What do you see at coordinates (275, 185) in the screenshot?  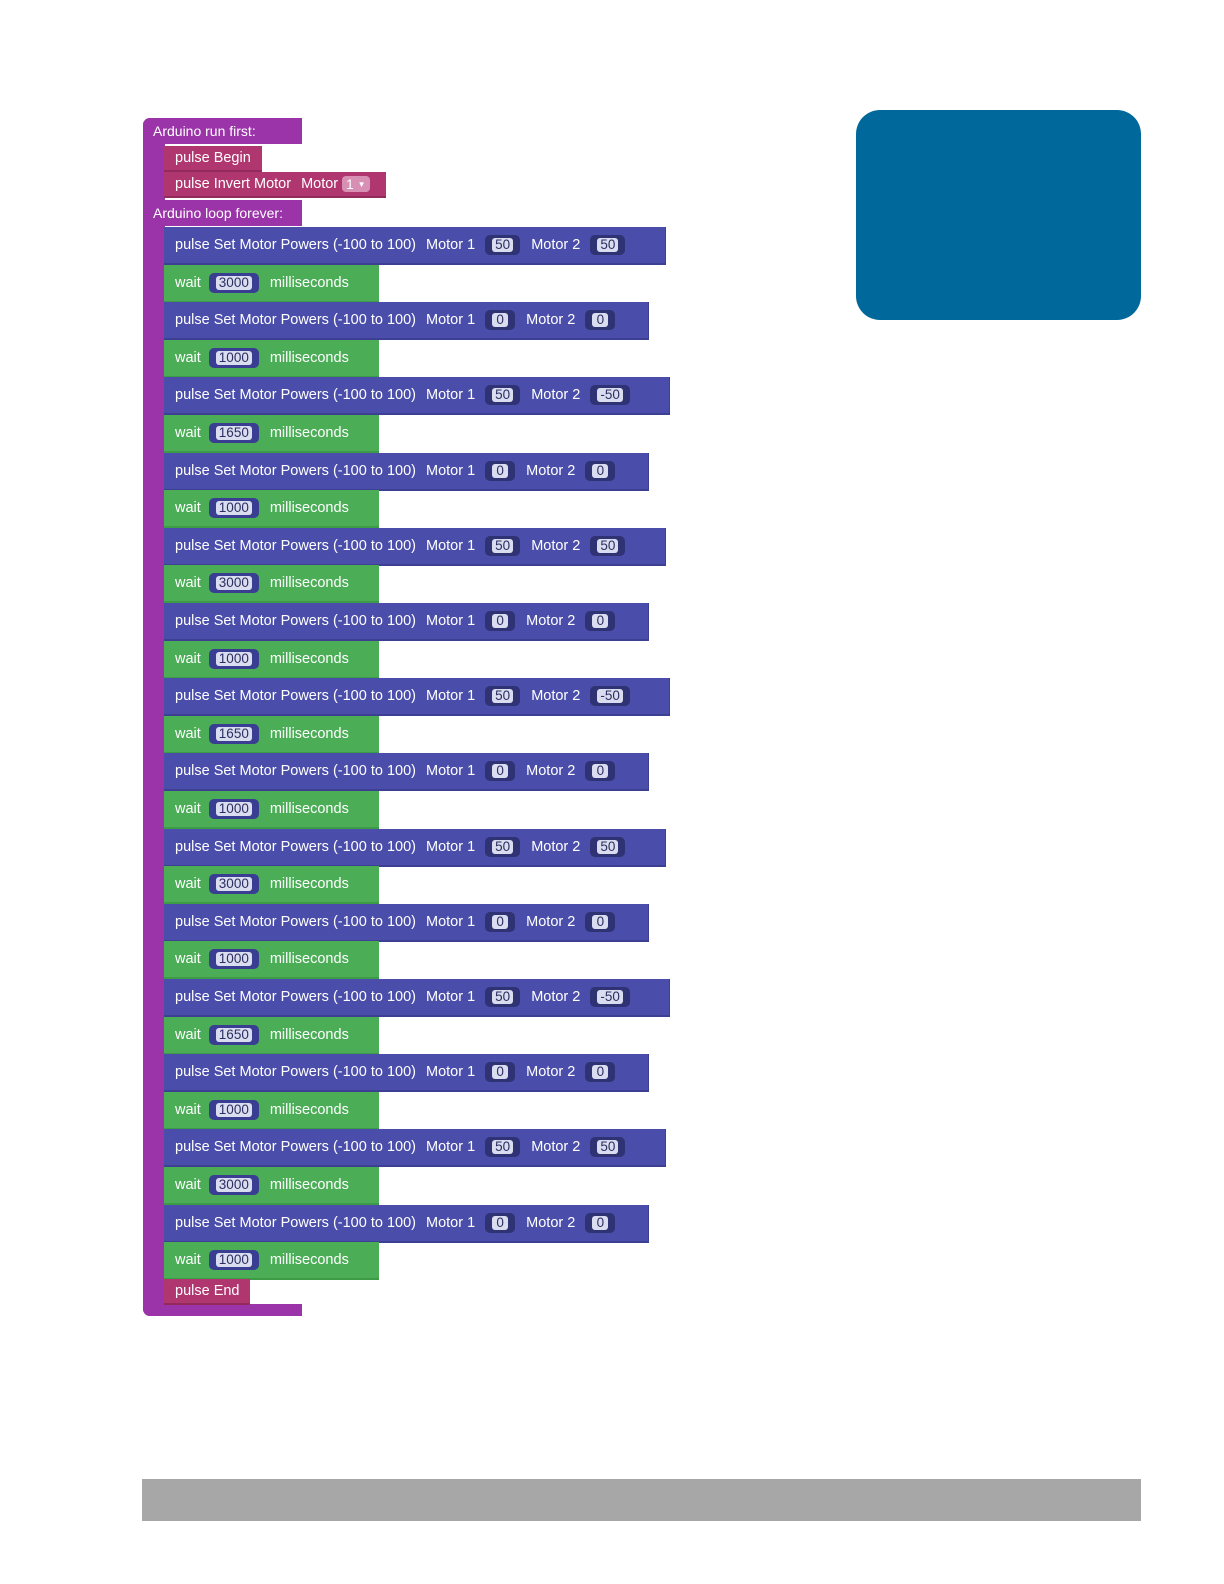 I see `pulse-invert-motor-block: pulse Invert Motor Motor 1 ▼` at bounding box center [275, 185].